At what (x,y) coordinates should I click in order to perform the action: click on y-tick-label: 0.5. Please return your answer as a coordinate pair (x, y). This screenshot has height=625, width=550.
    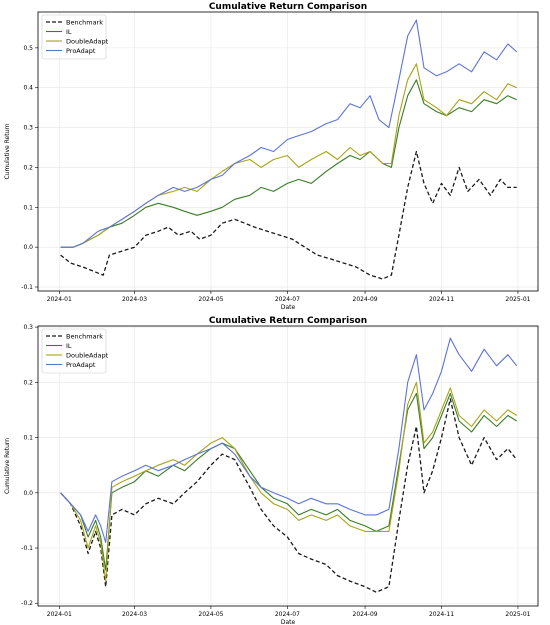
    Looking at the image, I should click on (28, 48).